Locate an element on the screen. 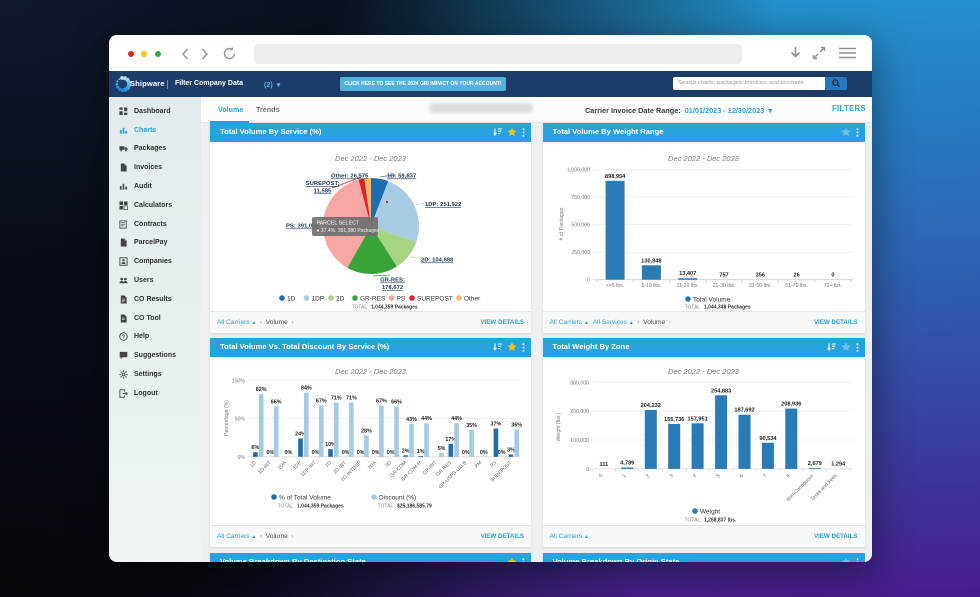  svg-text: 2 is located at coordinates (648, 475).